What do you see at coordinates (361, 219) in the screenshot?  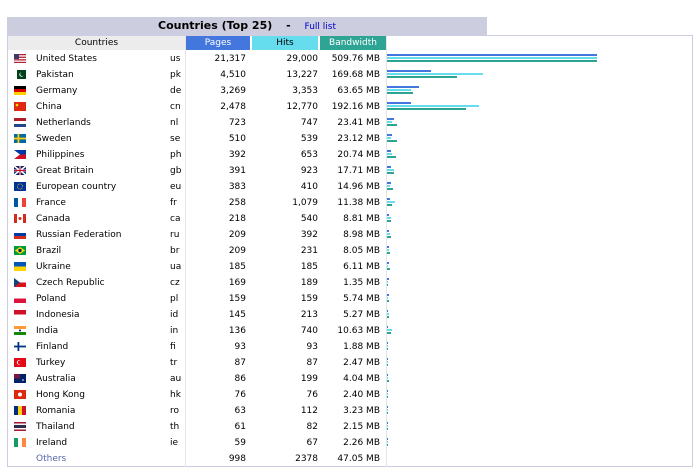 I see `bandwidth-value: 8.81 MB` at bounding box center [361, 219].